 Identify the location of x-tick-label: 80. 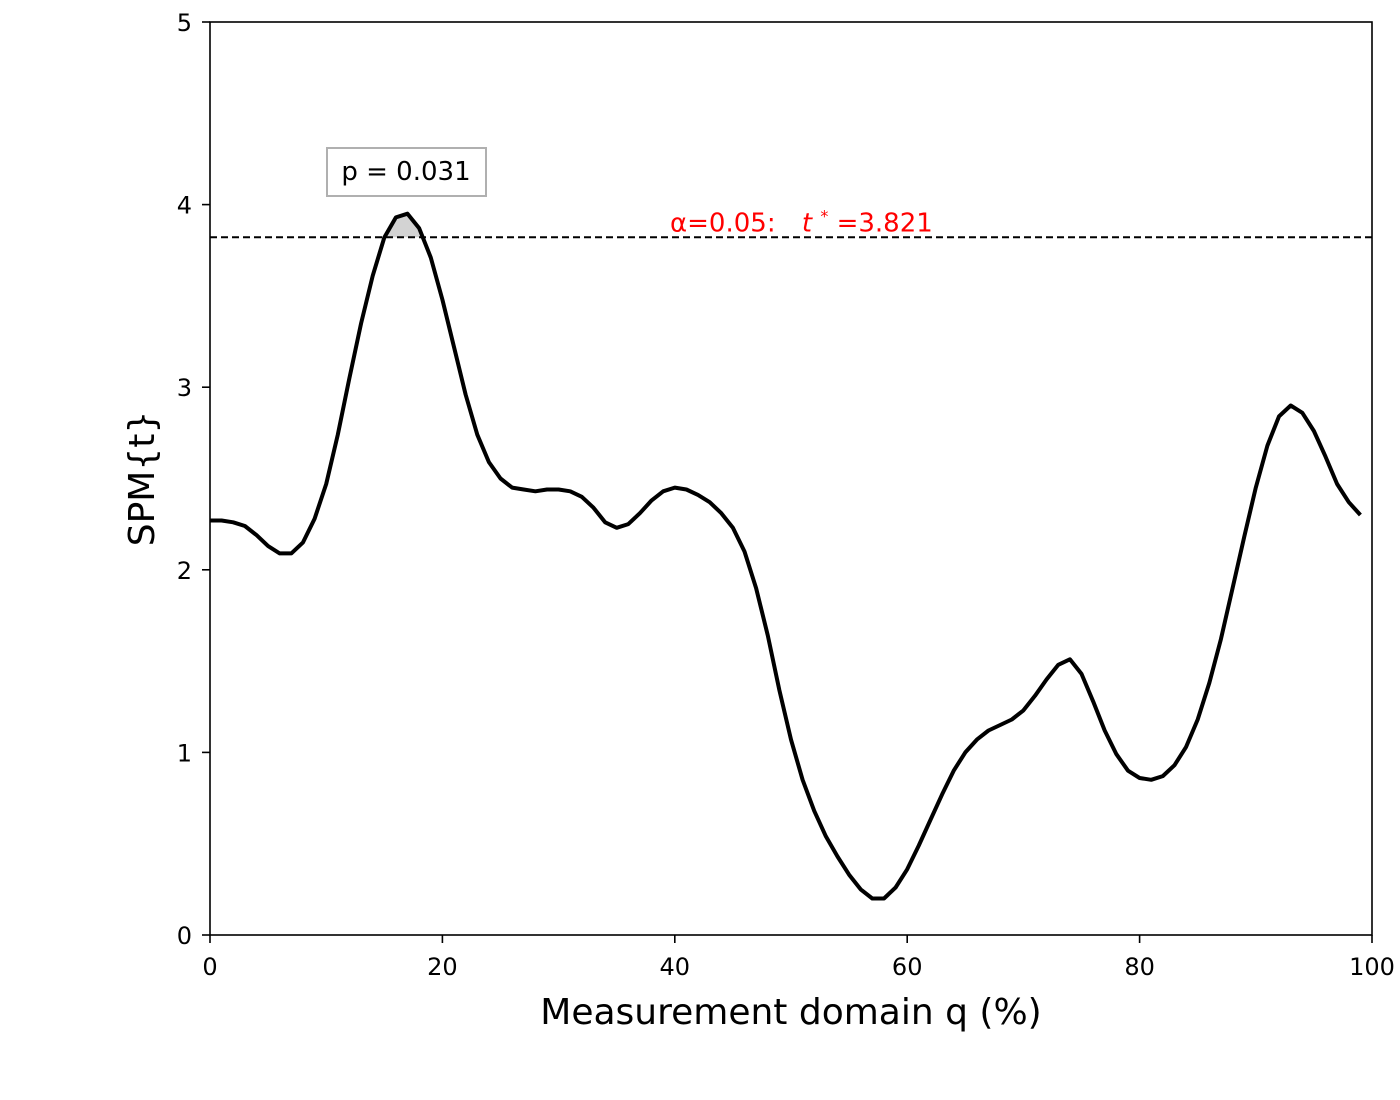
(1139, 967).